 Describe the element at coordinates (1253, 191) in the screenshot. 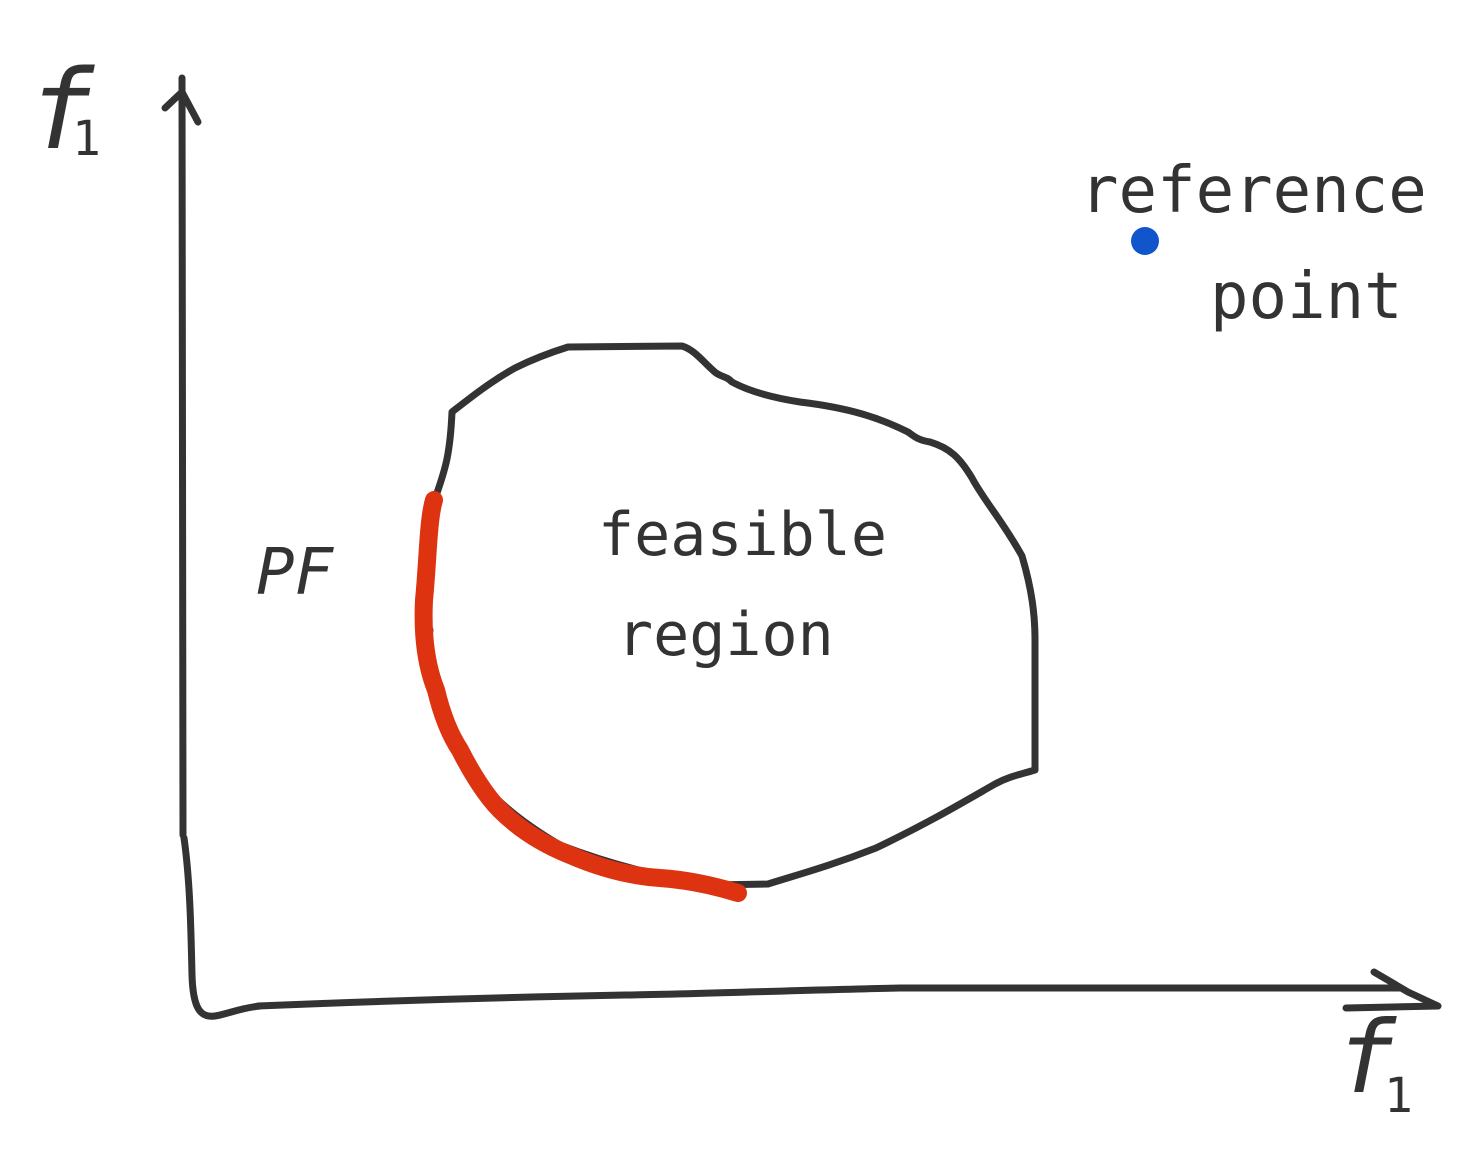

I see `reference-point-label-line1: reference` at that location.